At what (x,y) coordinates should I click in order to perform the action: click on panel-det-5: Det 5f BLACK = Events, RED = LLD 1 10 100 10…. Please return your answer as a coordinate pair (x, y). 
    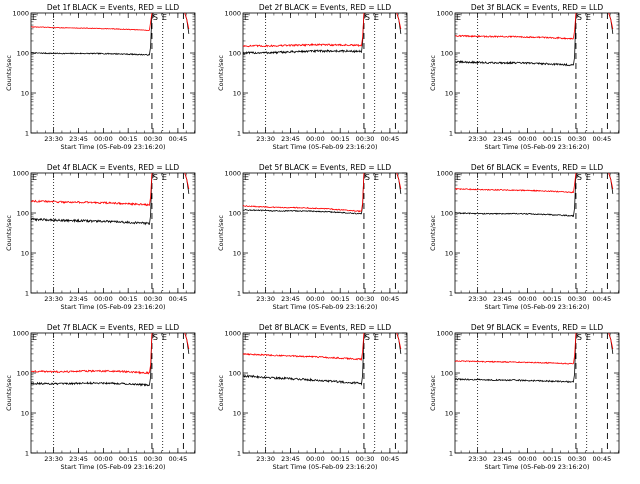
    Looking at the image, I should click on (312, 237).